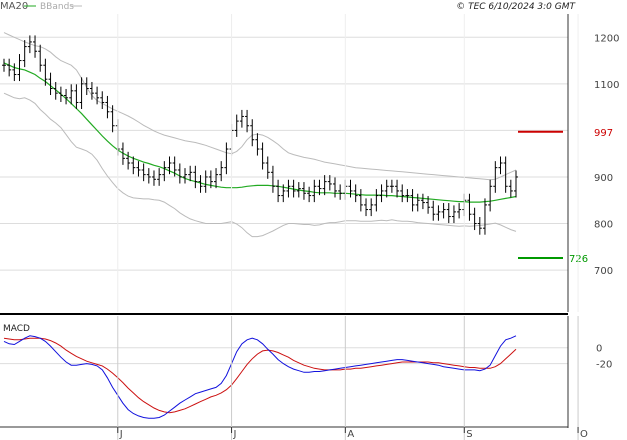 The image size is (627, 440). I want to click on ma20-legend: MA20, so click(14, 6).